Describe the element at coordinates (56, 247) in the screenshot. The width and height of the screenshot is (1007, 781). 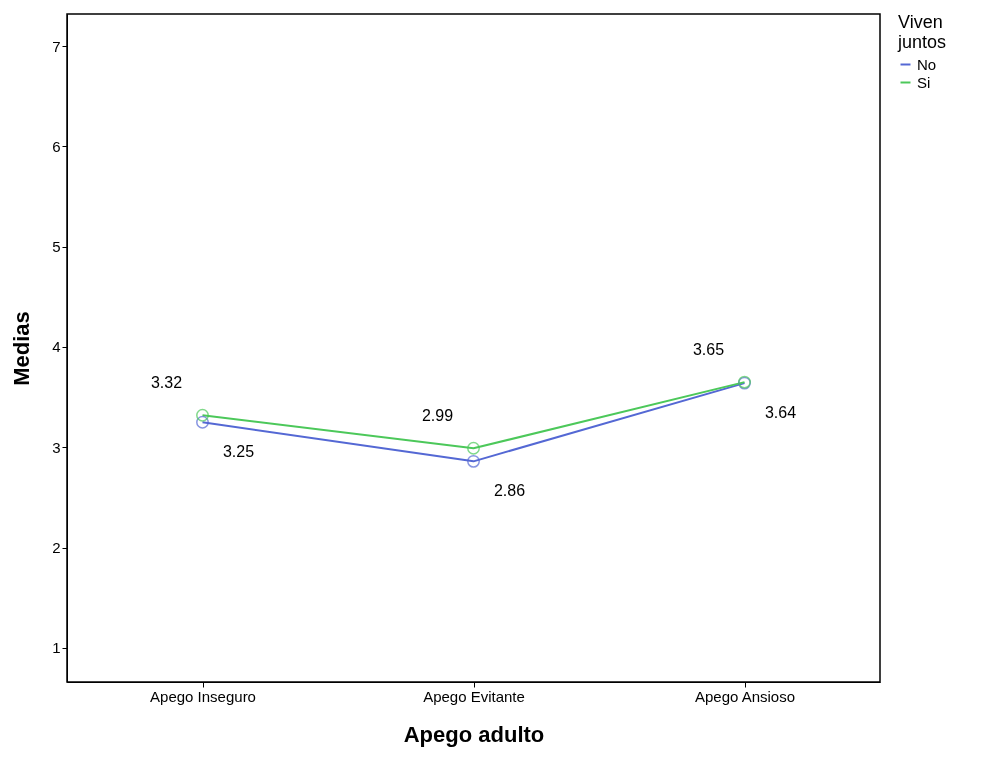
I see `y-tick-label: 5` at that location.